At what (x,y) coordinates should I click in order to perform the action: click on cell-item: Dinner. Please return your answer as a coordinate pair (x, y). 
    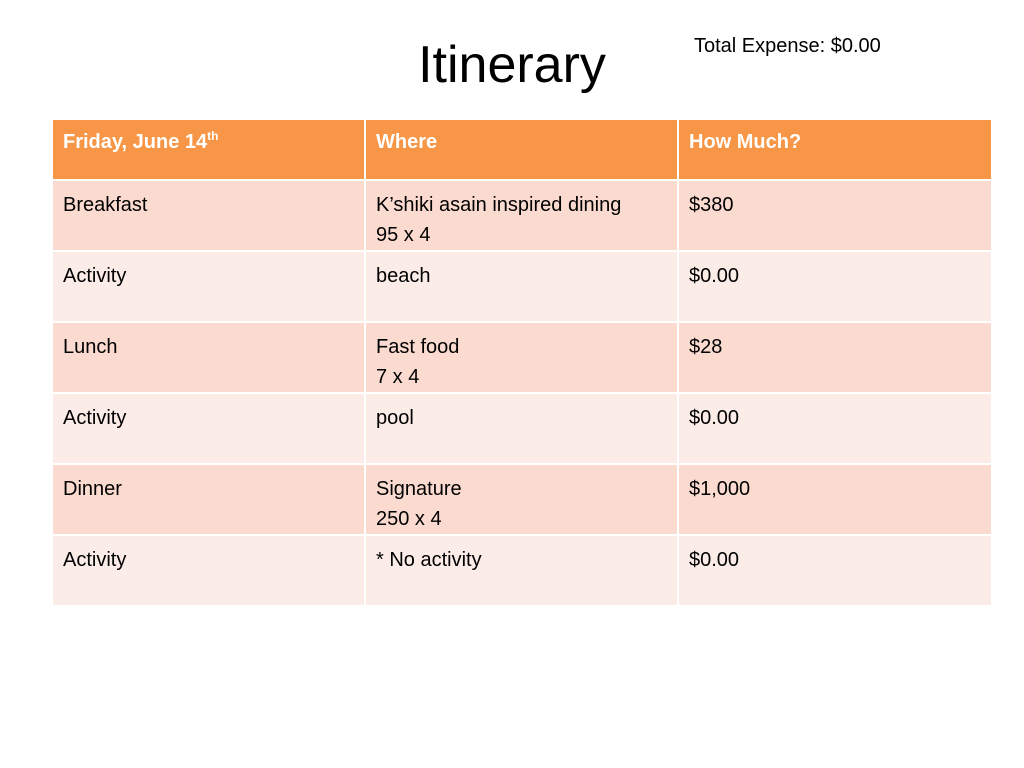
    Looking at the image, I should click on (208, 499).